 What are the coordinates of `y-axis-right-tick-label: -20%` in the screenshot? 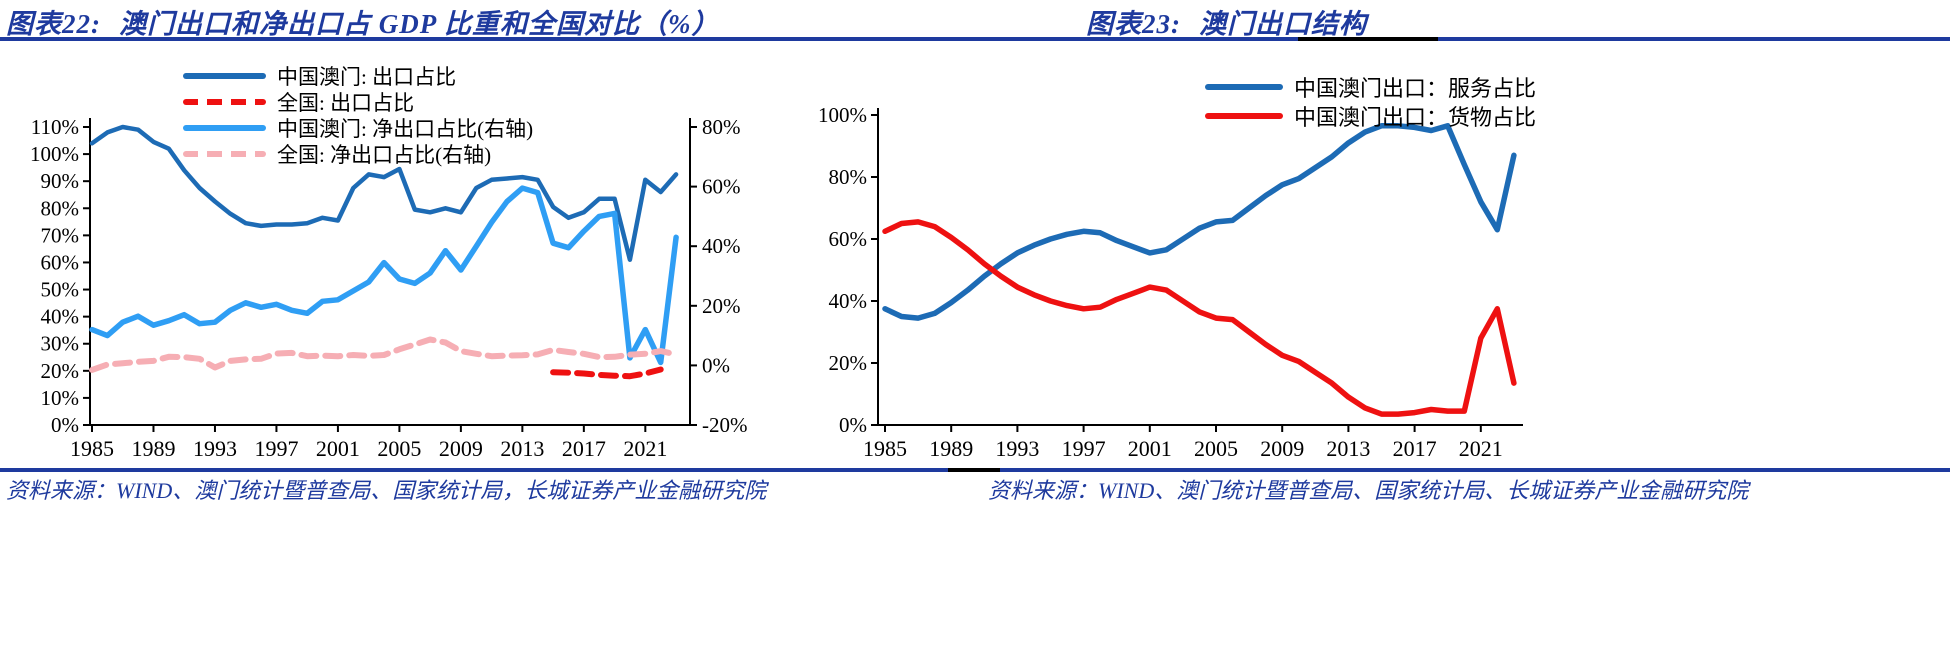 It's located at (725, 425).